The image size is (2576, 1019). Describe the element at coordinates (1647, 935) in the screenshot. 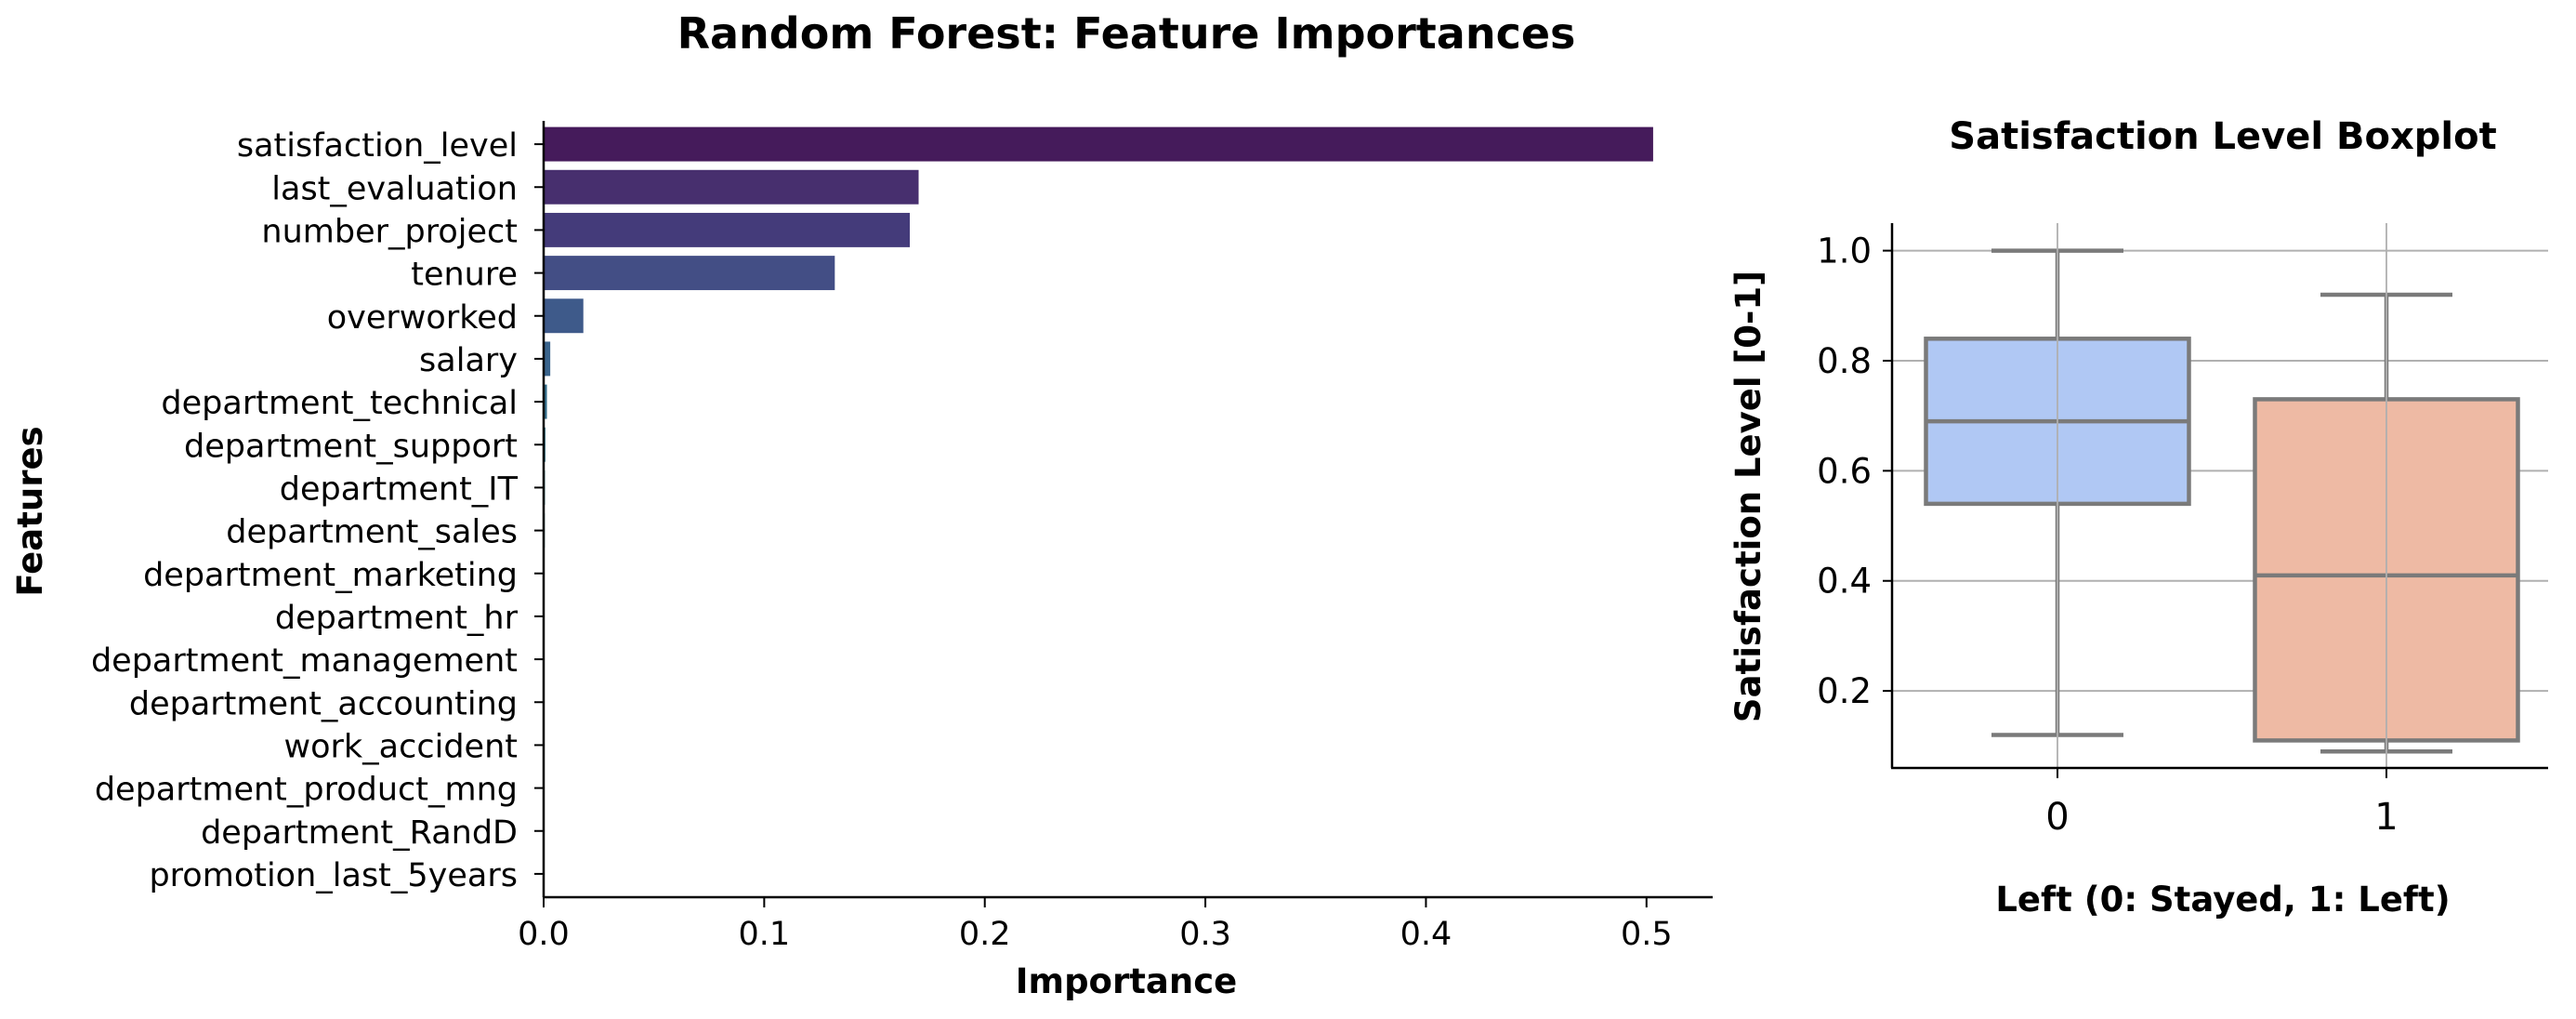

I see `bar-x-tick-label: 0.5` at that location.